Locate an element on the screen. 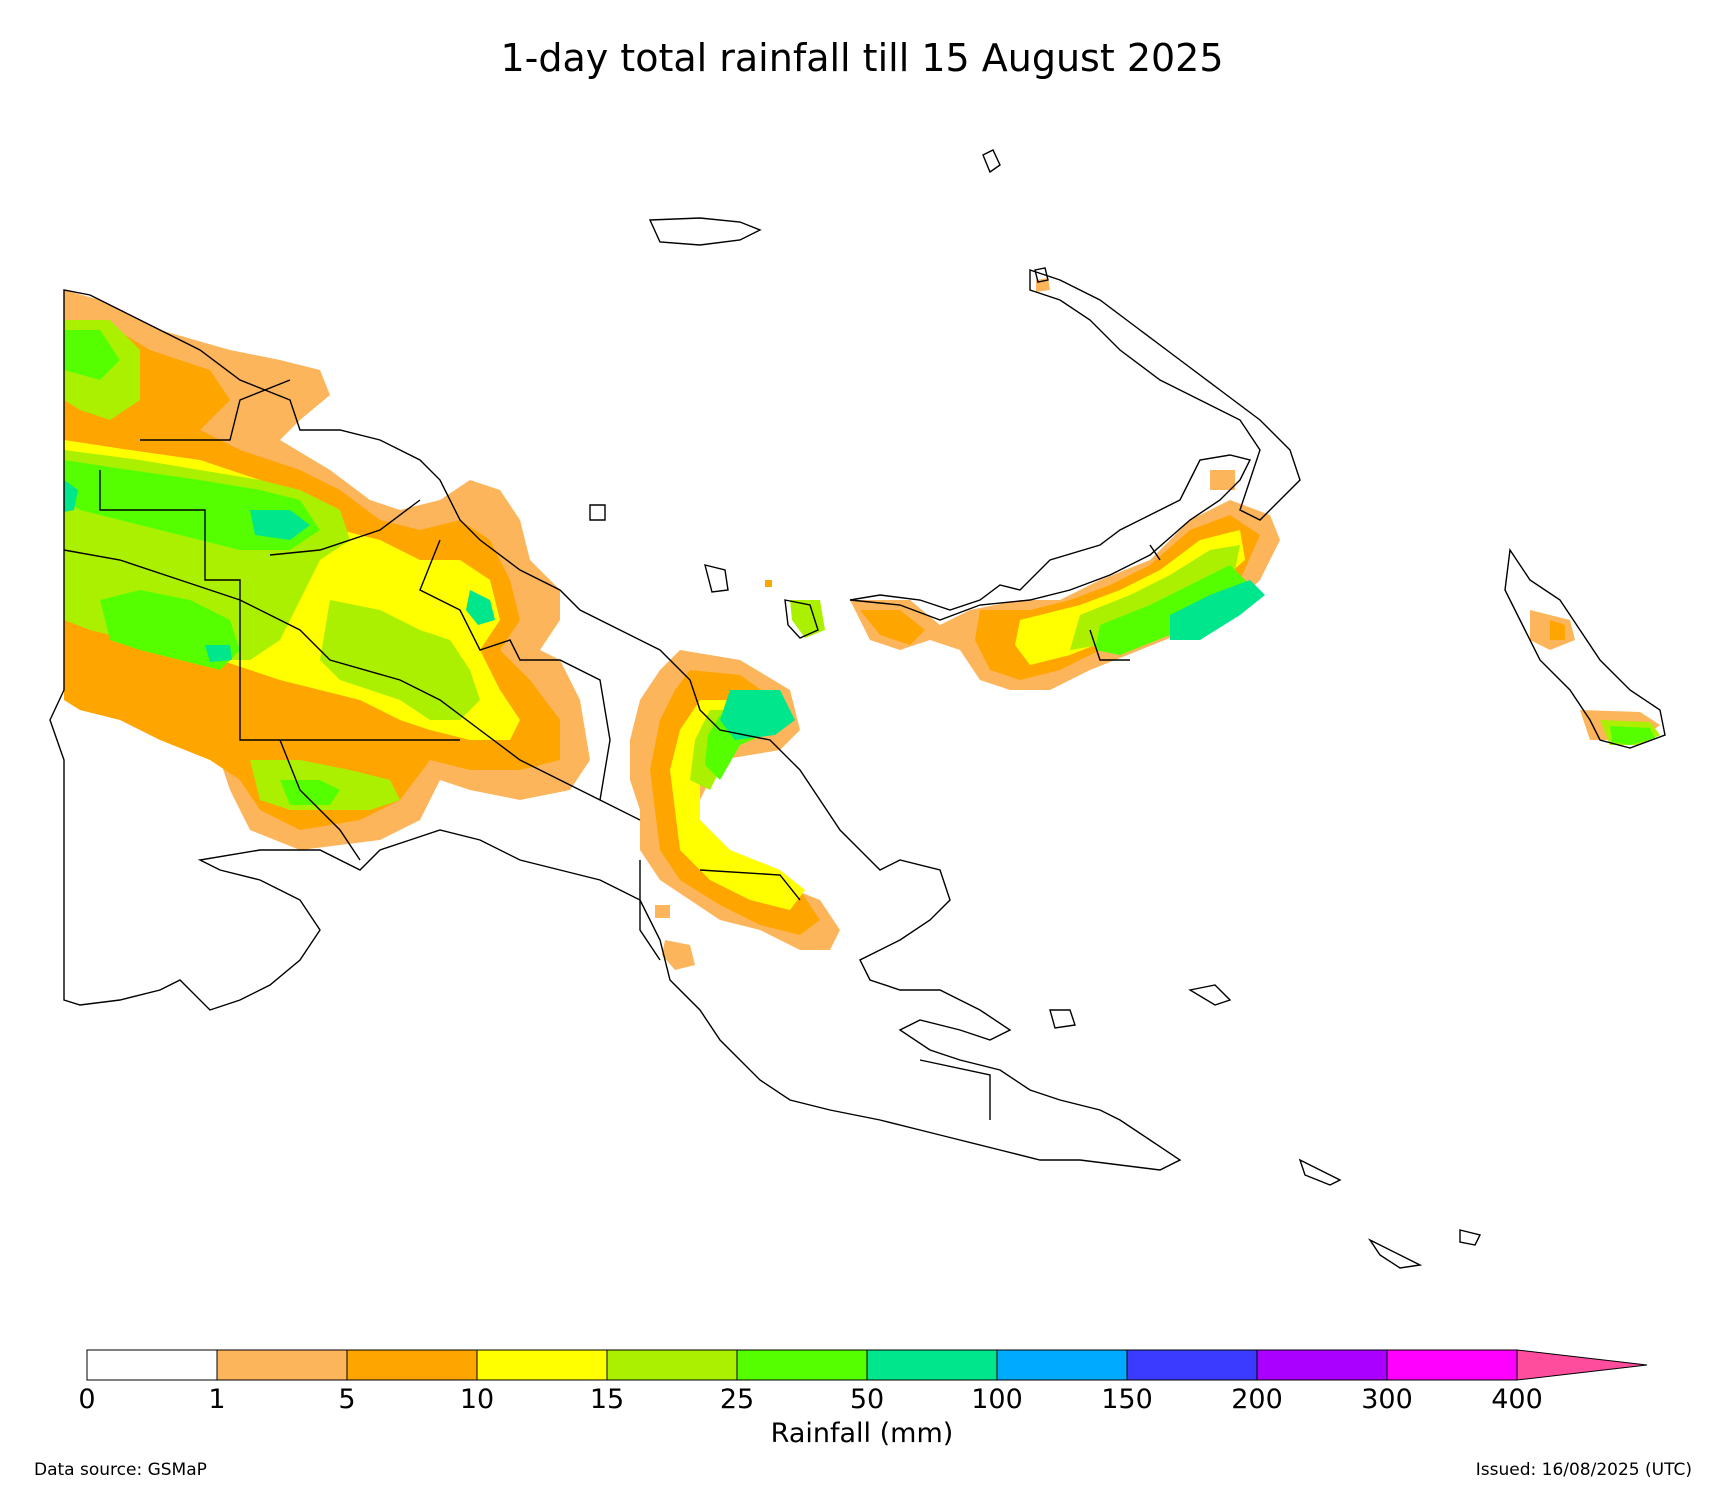 This screenshot has width=1724, height=1494. colorbar-tick-label: 200 is located at coordinates (1257, 1399).